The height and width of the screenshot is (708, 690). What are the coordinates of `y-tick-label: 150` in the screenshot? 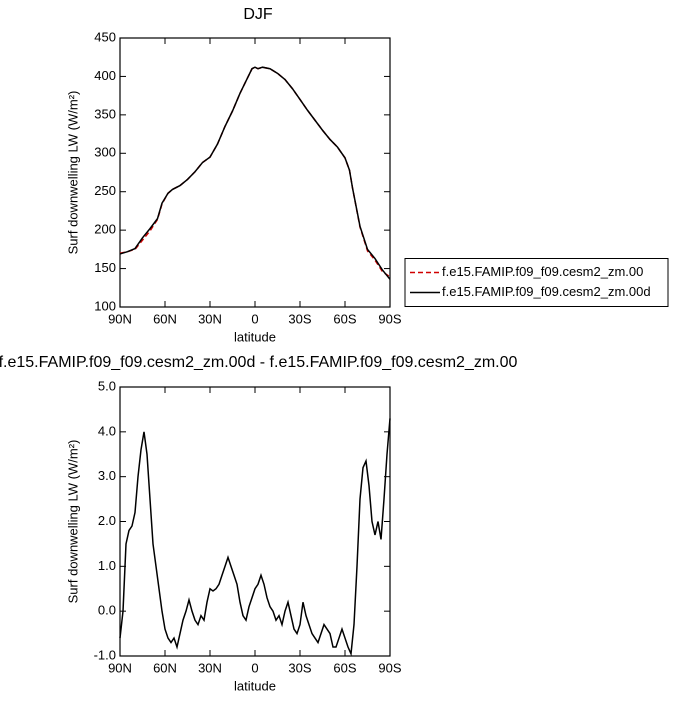 It's located at (105, 267).